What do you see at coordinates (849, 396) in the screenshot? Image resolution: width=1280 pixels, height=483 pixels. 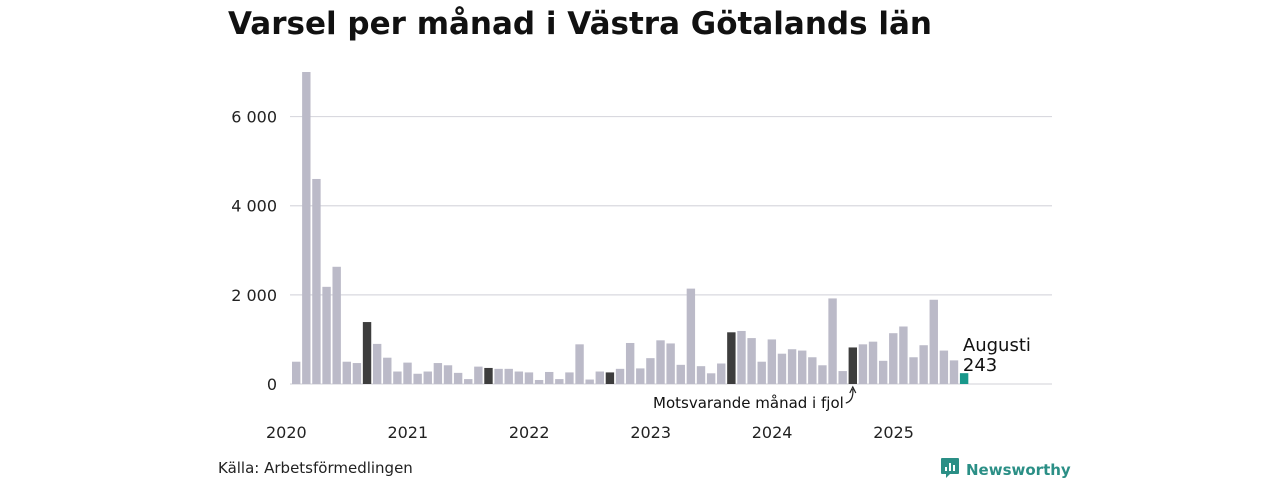 I see `annotation-arrow` at bounding box center [849, 396].